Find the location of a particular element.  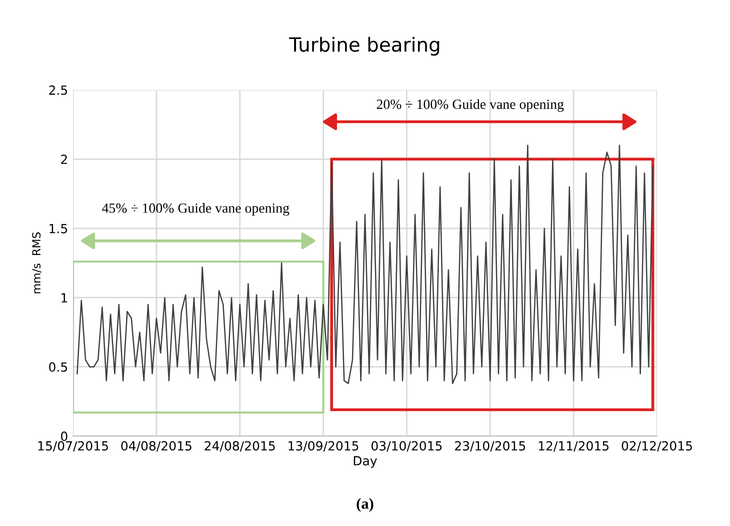

x-tick-label: 02/12/2015 is located at coordinates (657, 446).